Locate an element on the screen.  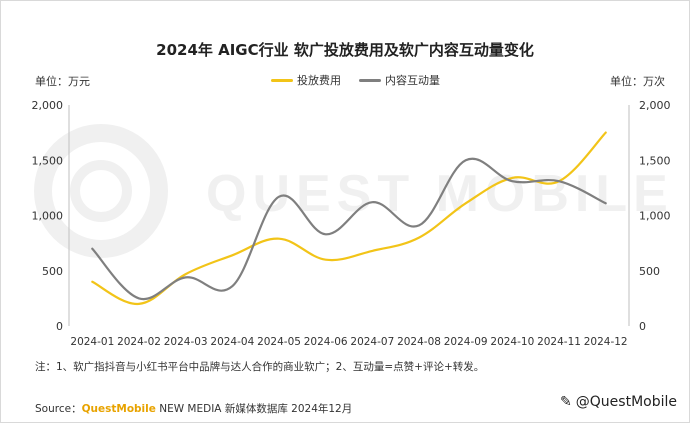
x-tick-label: 2024-10 is located at coordinates (512, 342).